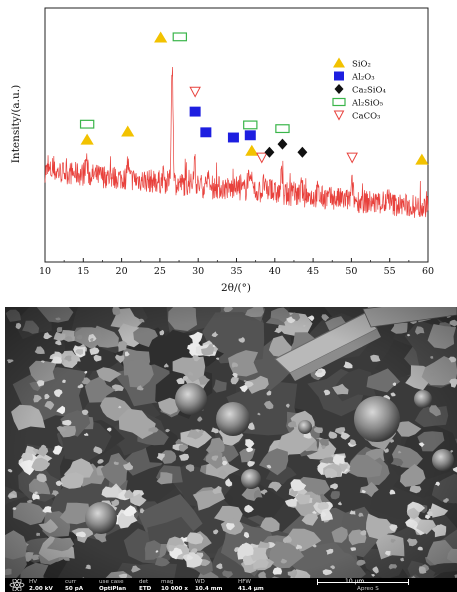 This screenshot has width=457, height=592. I want to click on legend-label: Al₂SiO₅, so click(367, 104).